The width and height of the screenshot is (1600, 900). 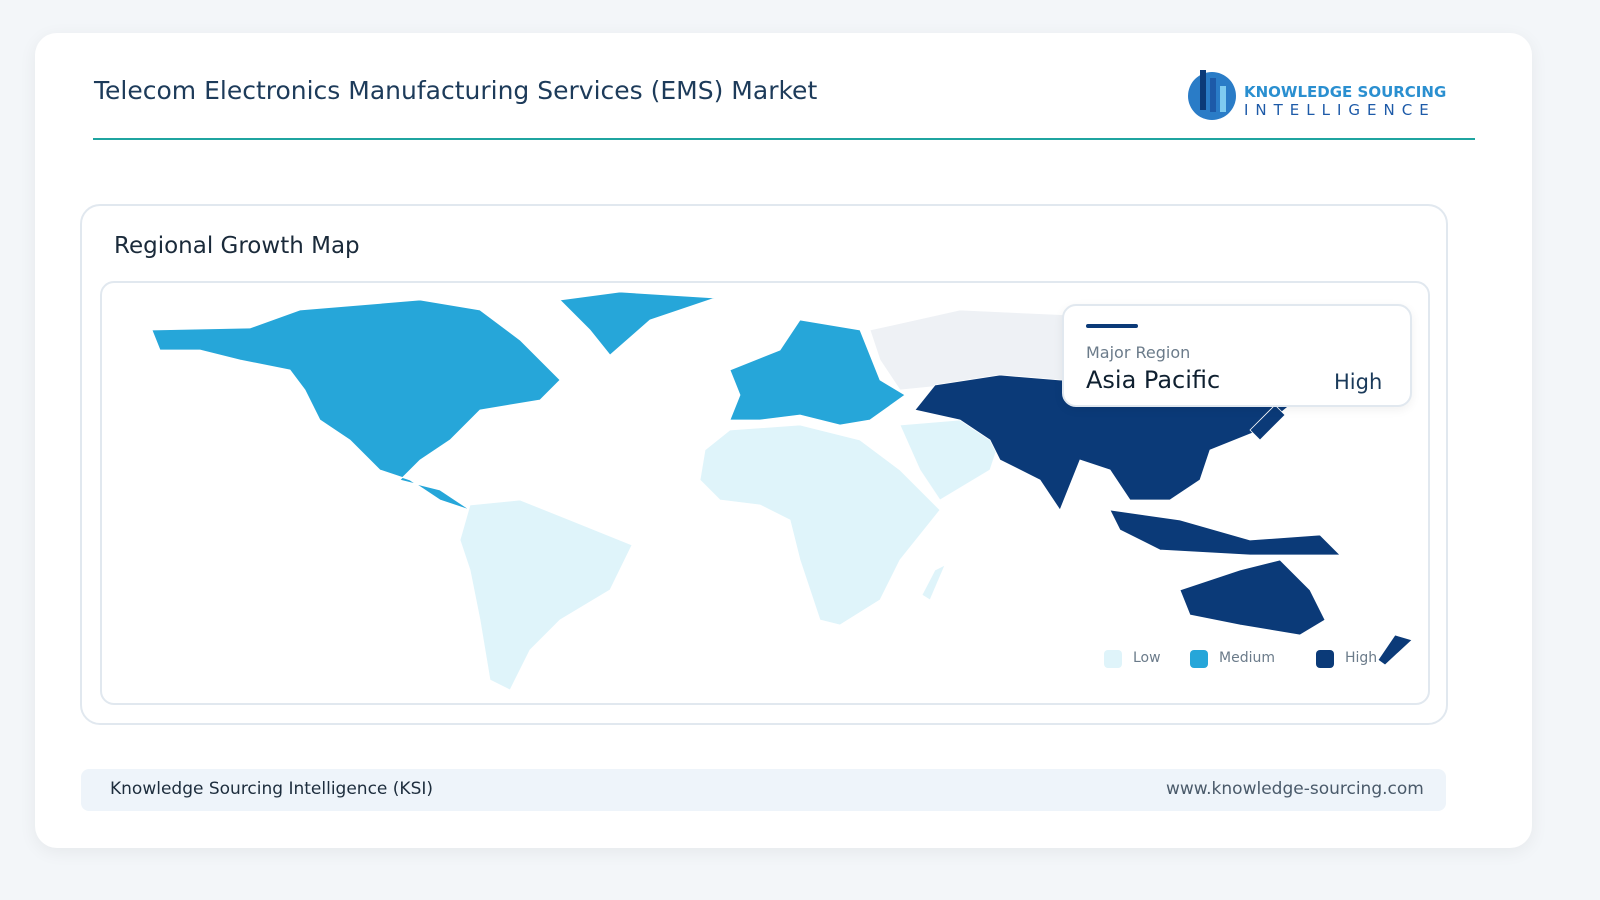 What do you see at coordinates (1153, 380) in the screenshot?
I see `tooltip-region: Asia Pacific` at bounding box center [1153, 380].